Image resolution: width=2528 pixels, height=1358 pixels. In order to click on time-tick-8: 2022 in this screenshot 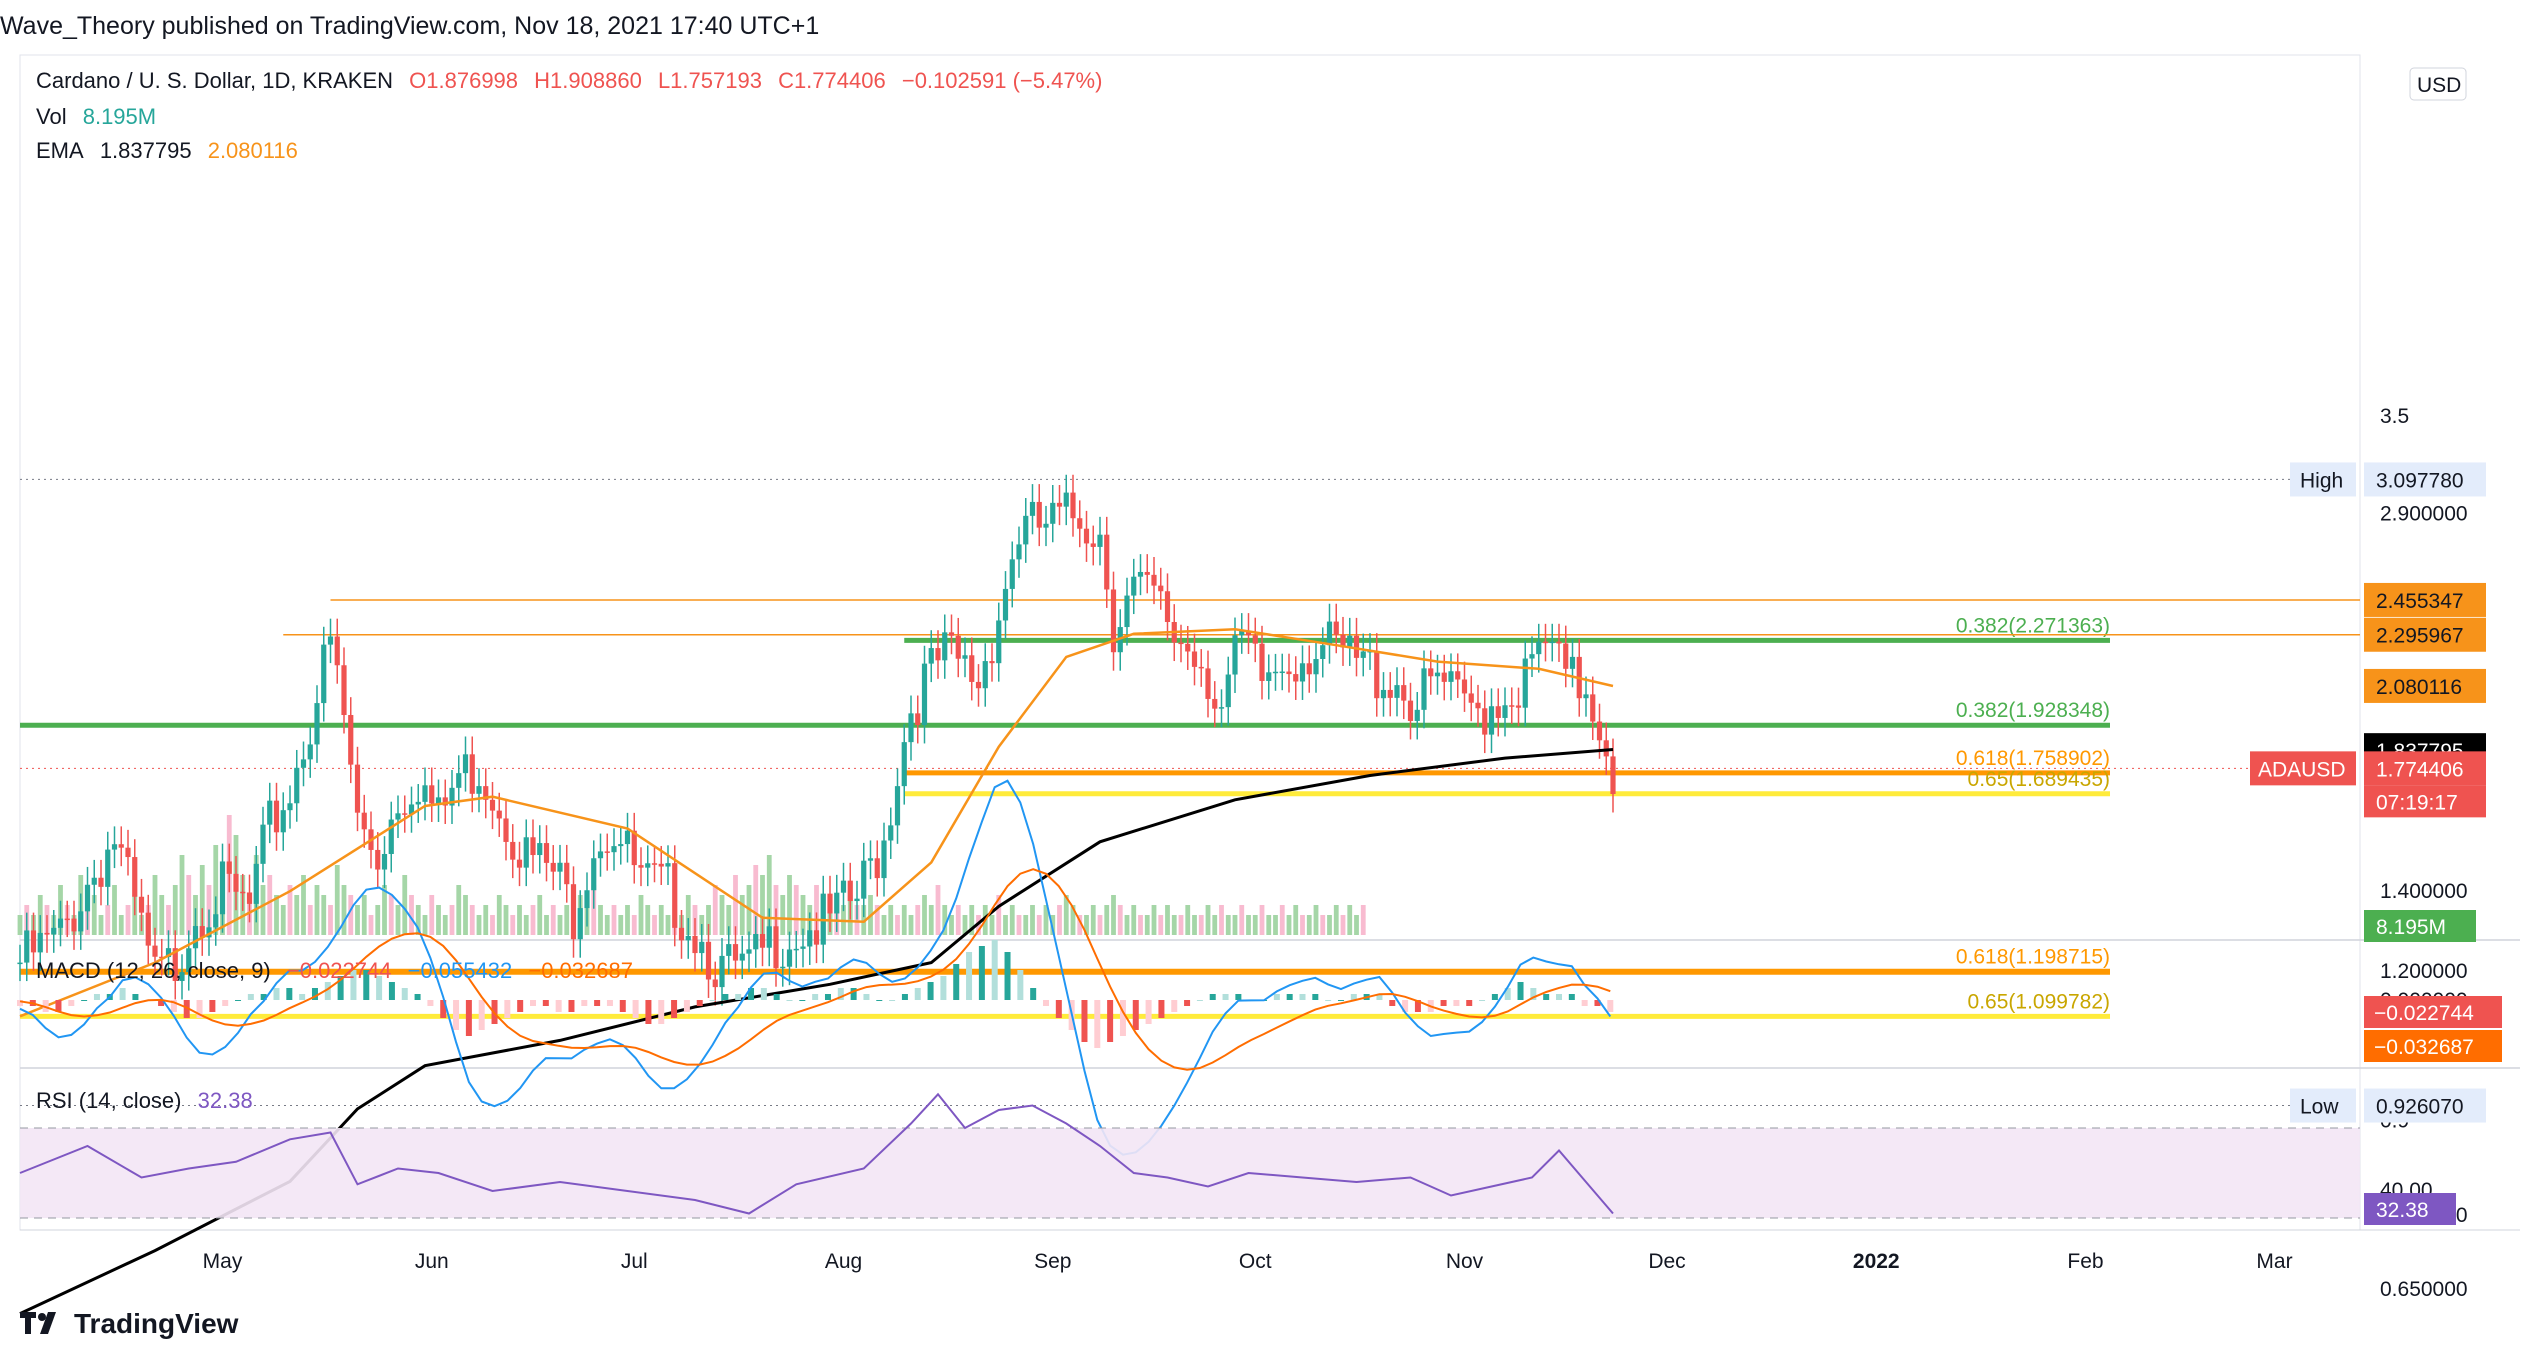, I will do `click(1876, 1261)`.